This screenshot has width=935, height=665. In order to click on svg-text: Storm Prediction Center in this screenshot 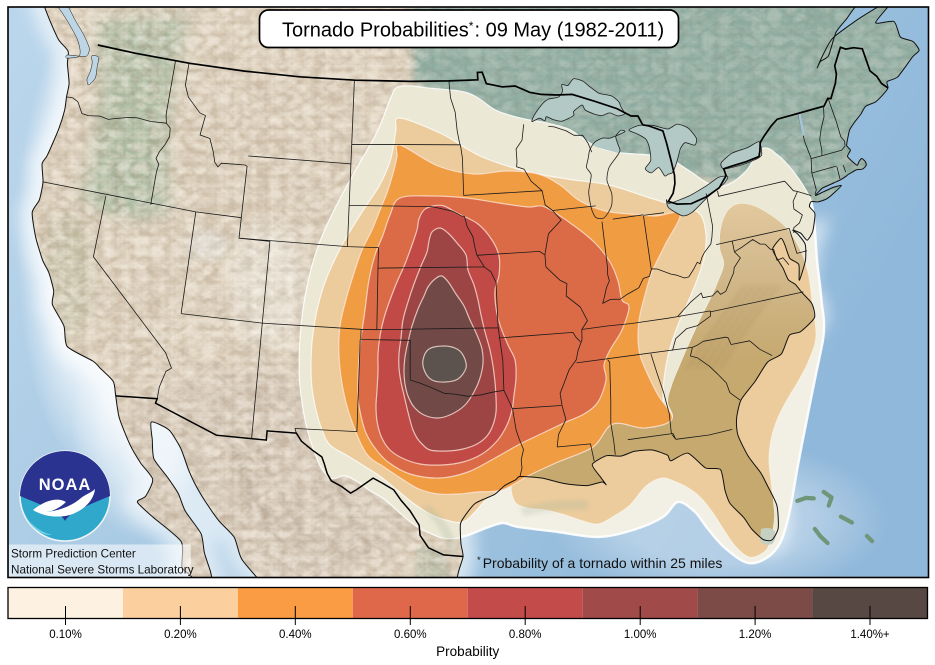, I will do `click(73, 554)`.